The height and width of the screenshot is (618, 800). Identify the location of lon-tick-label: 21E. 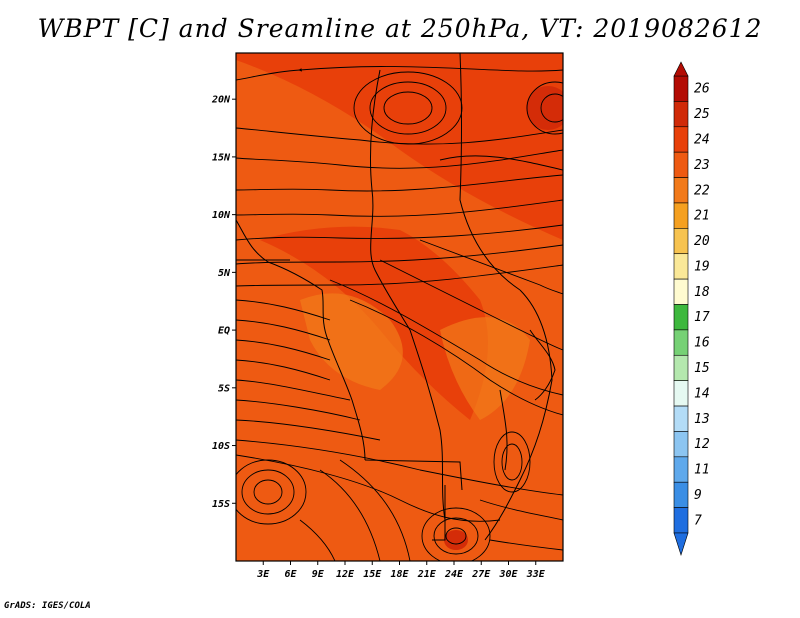
(427, 574).